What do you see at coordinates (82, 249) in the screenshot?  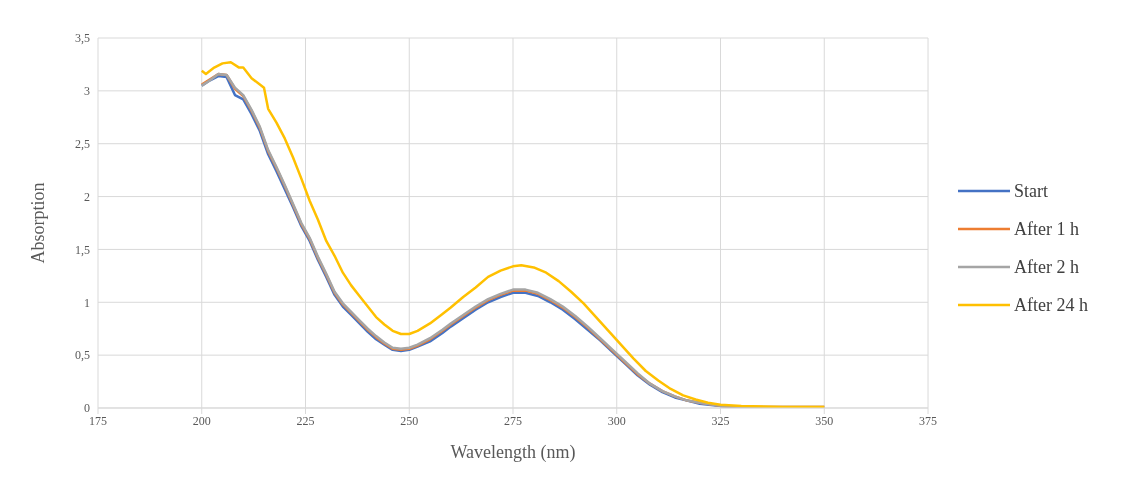 I see `y-tick-label: 1,5` at bounding box center [82, 249].